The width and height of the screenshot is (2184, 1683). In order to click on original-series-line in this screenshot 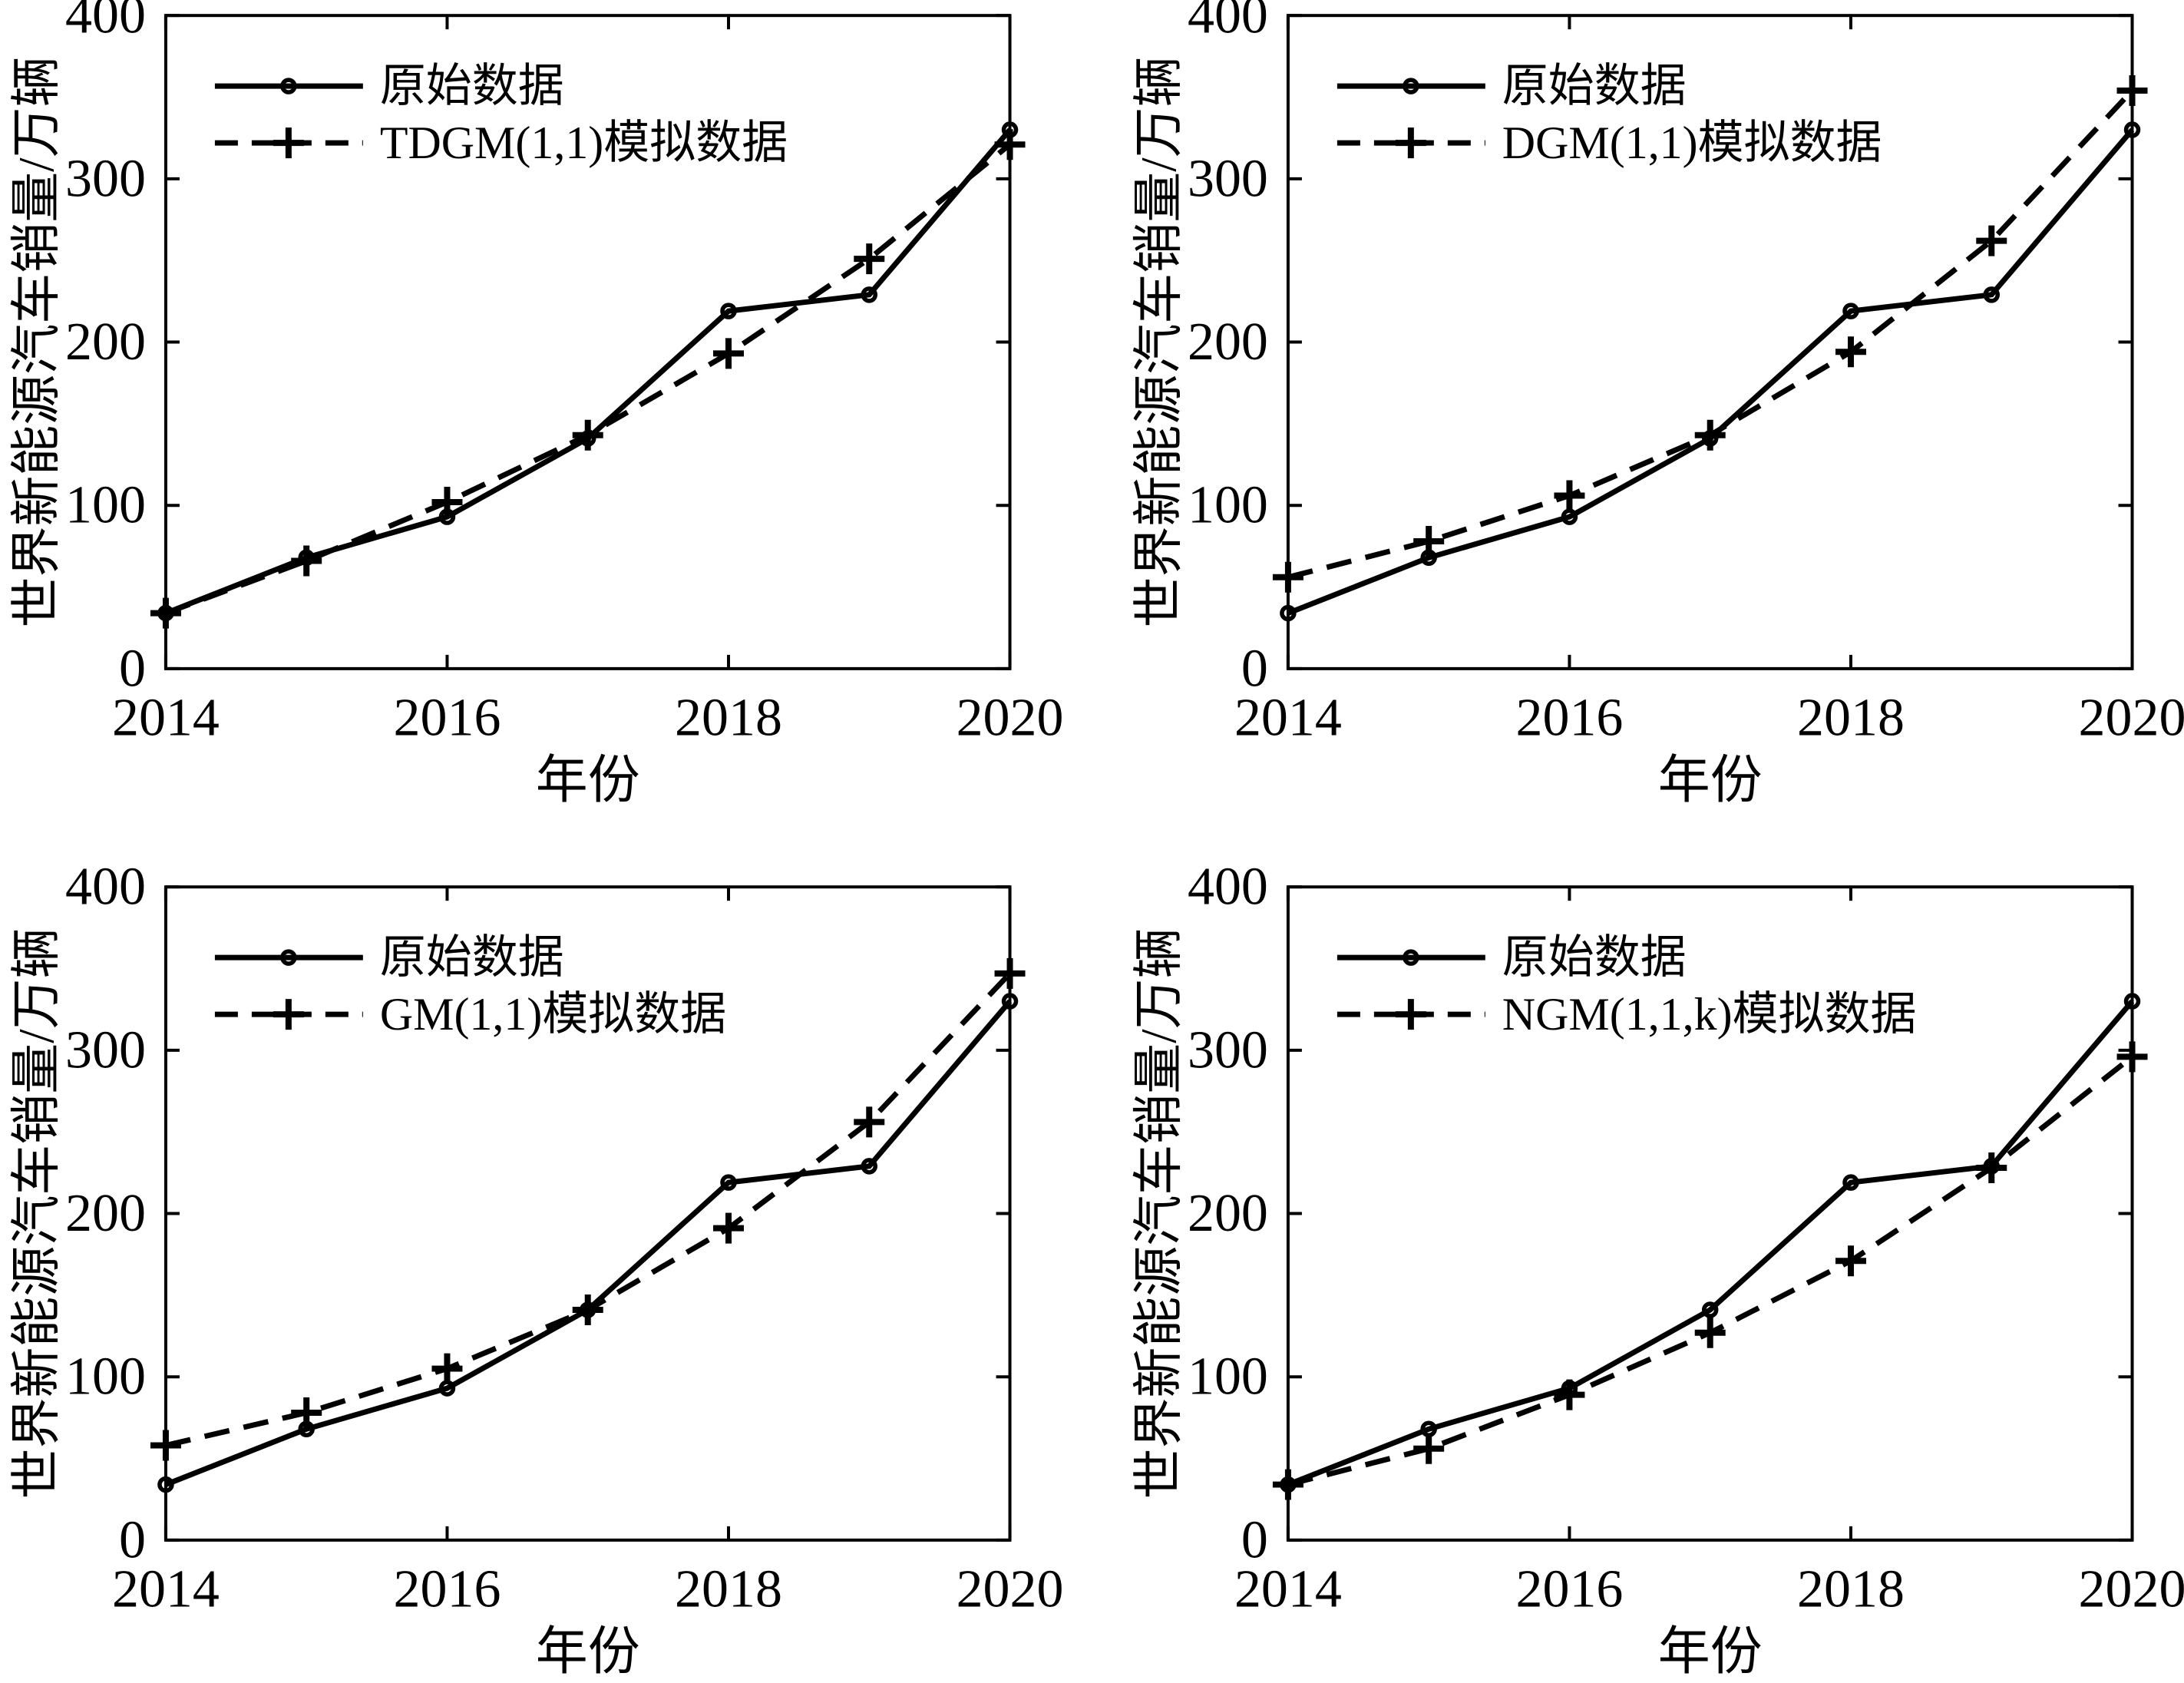, I will do `click(1710, 1243)`.